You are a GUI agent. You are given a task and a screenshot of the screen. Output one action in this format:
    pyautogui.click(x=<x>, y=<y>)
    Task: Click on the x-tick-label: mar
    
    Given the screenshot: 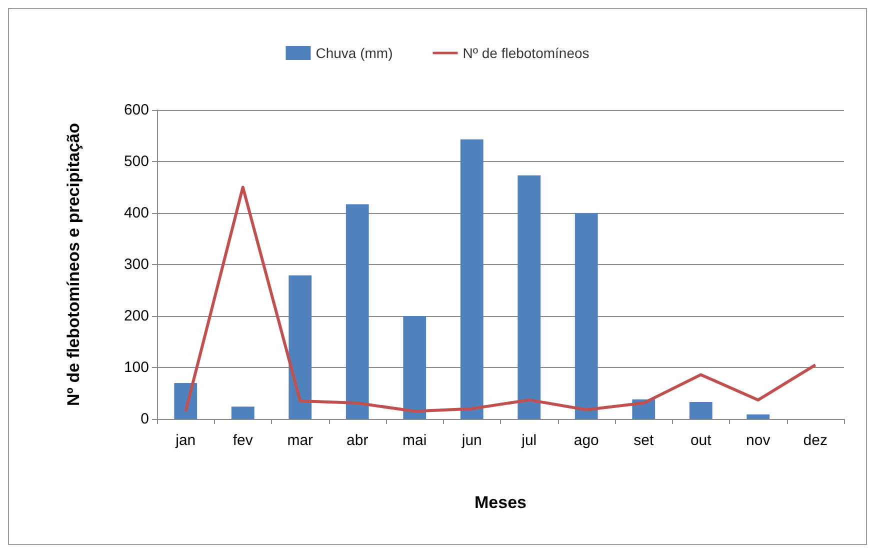 What is the action you would take?
    pyautogui.click(x=300, y=440)
    